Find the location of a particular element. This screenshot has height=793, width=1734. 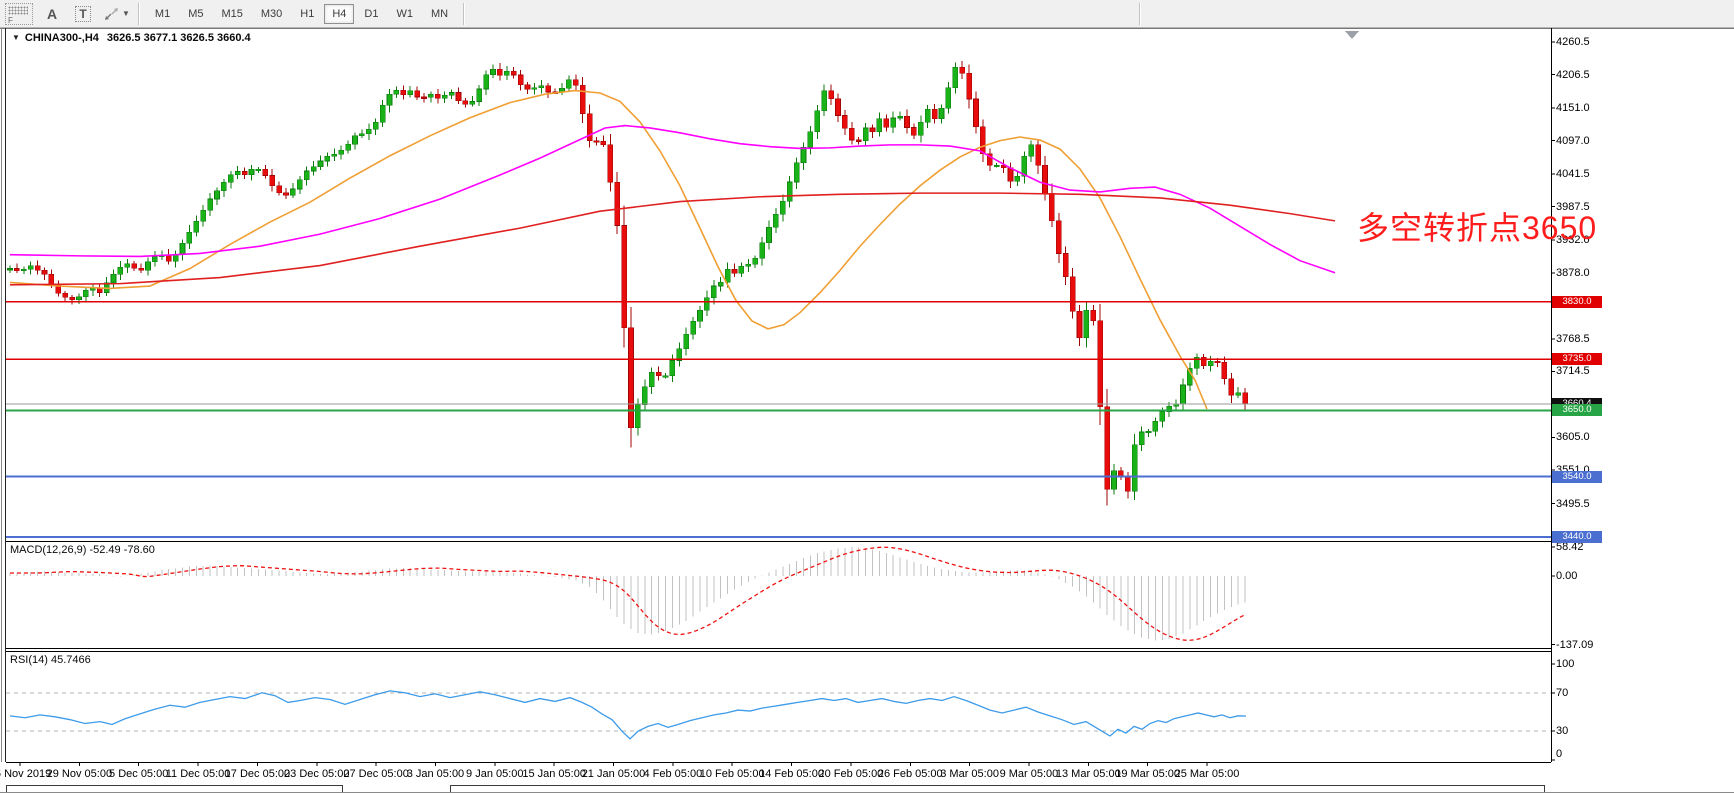

level-price-badge: 3440.0 is located at coordinates (1577, 537).